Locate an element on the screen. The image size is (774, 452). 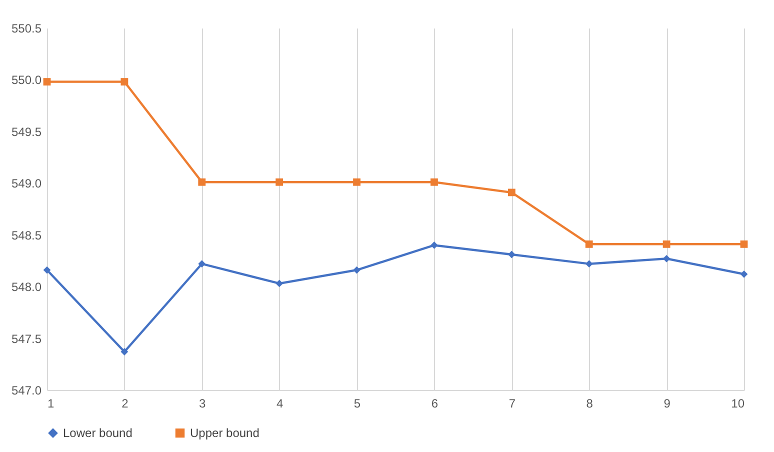
x-tick-label: 3 is located at coordinates (202, 403).